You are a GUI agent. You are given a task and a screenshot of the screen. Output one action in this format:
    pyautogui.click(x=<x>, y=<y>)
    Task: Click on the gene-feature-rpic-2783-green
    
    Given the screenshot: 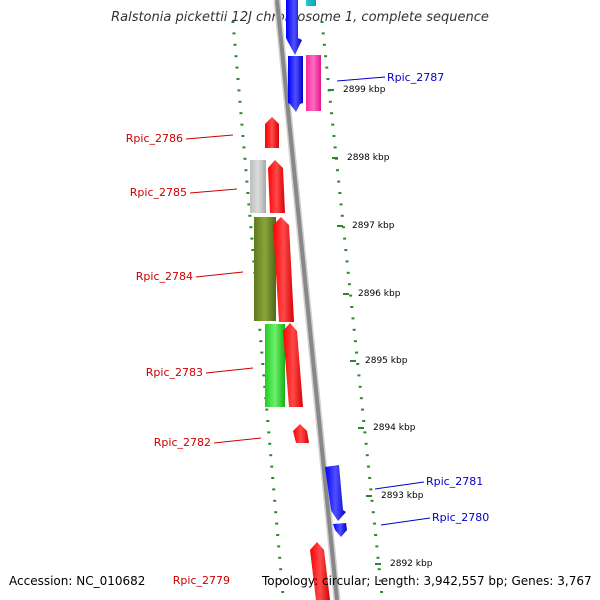 What is the action you would take?
    pyautogui.click(x=275, y=365)
    